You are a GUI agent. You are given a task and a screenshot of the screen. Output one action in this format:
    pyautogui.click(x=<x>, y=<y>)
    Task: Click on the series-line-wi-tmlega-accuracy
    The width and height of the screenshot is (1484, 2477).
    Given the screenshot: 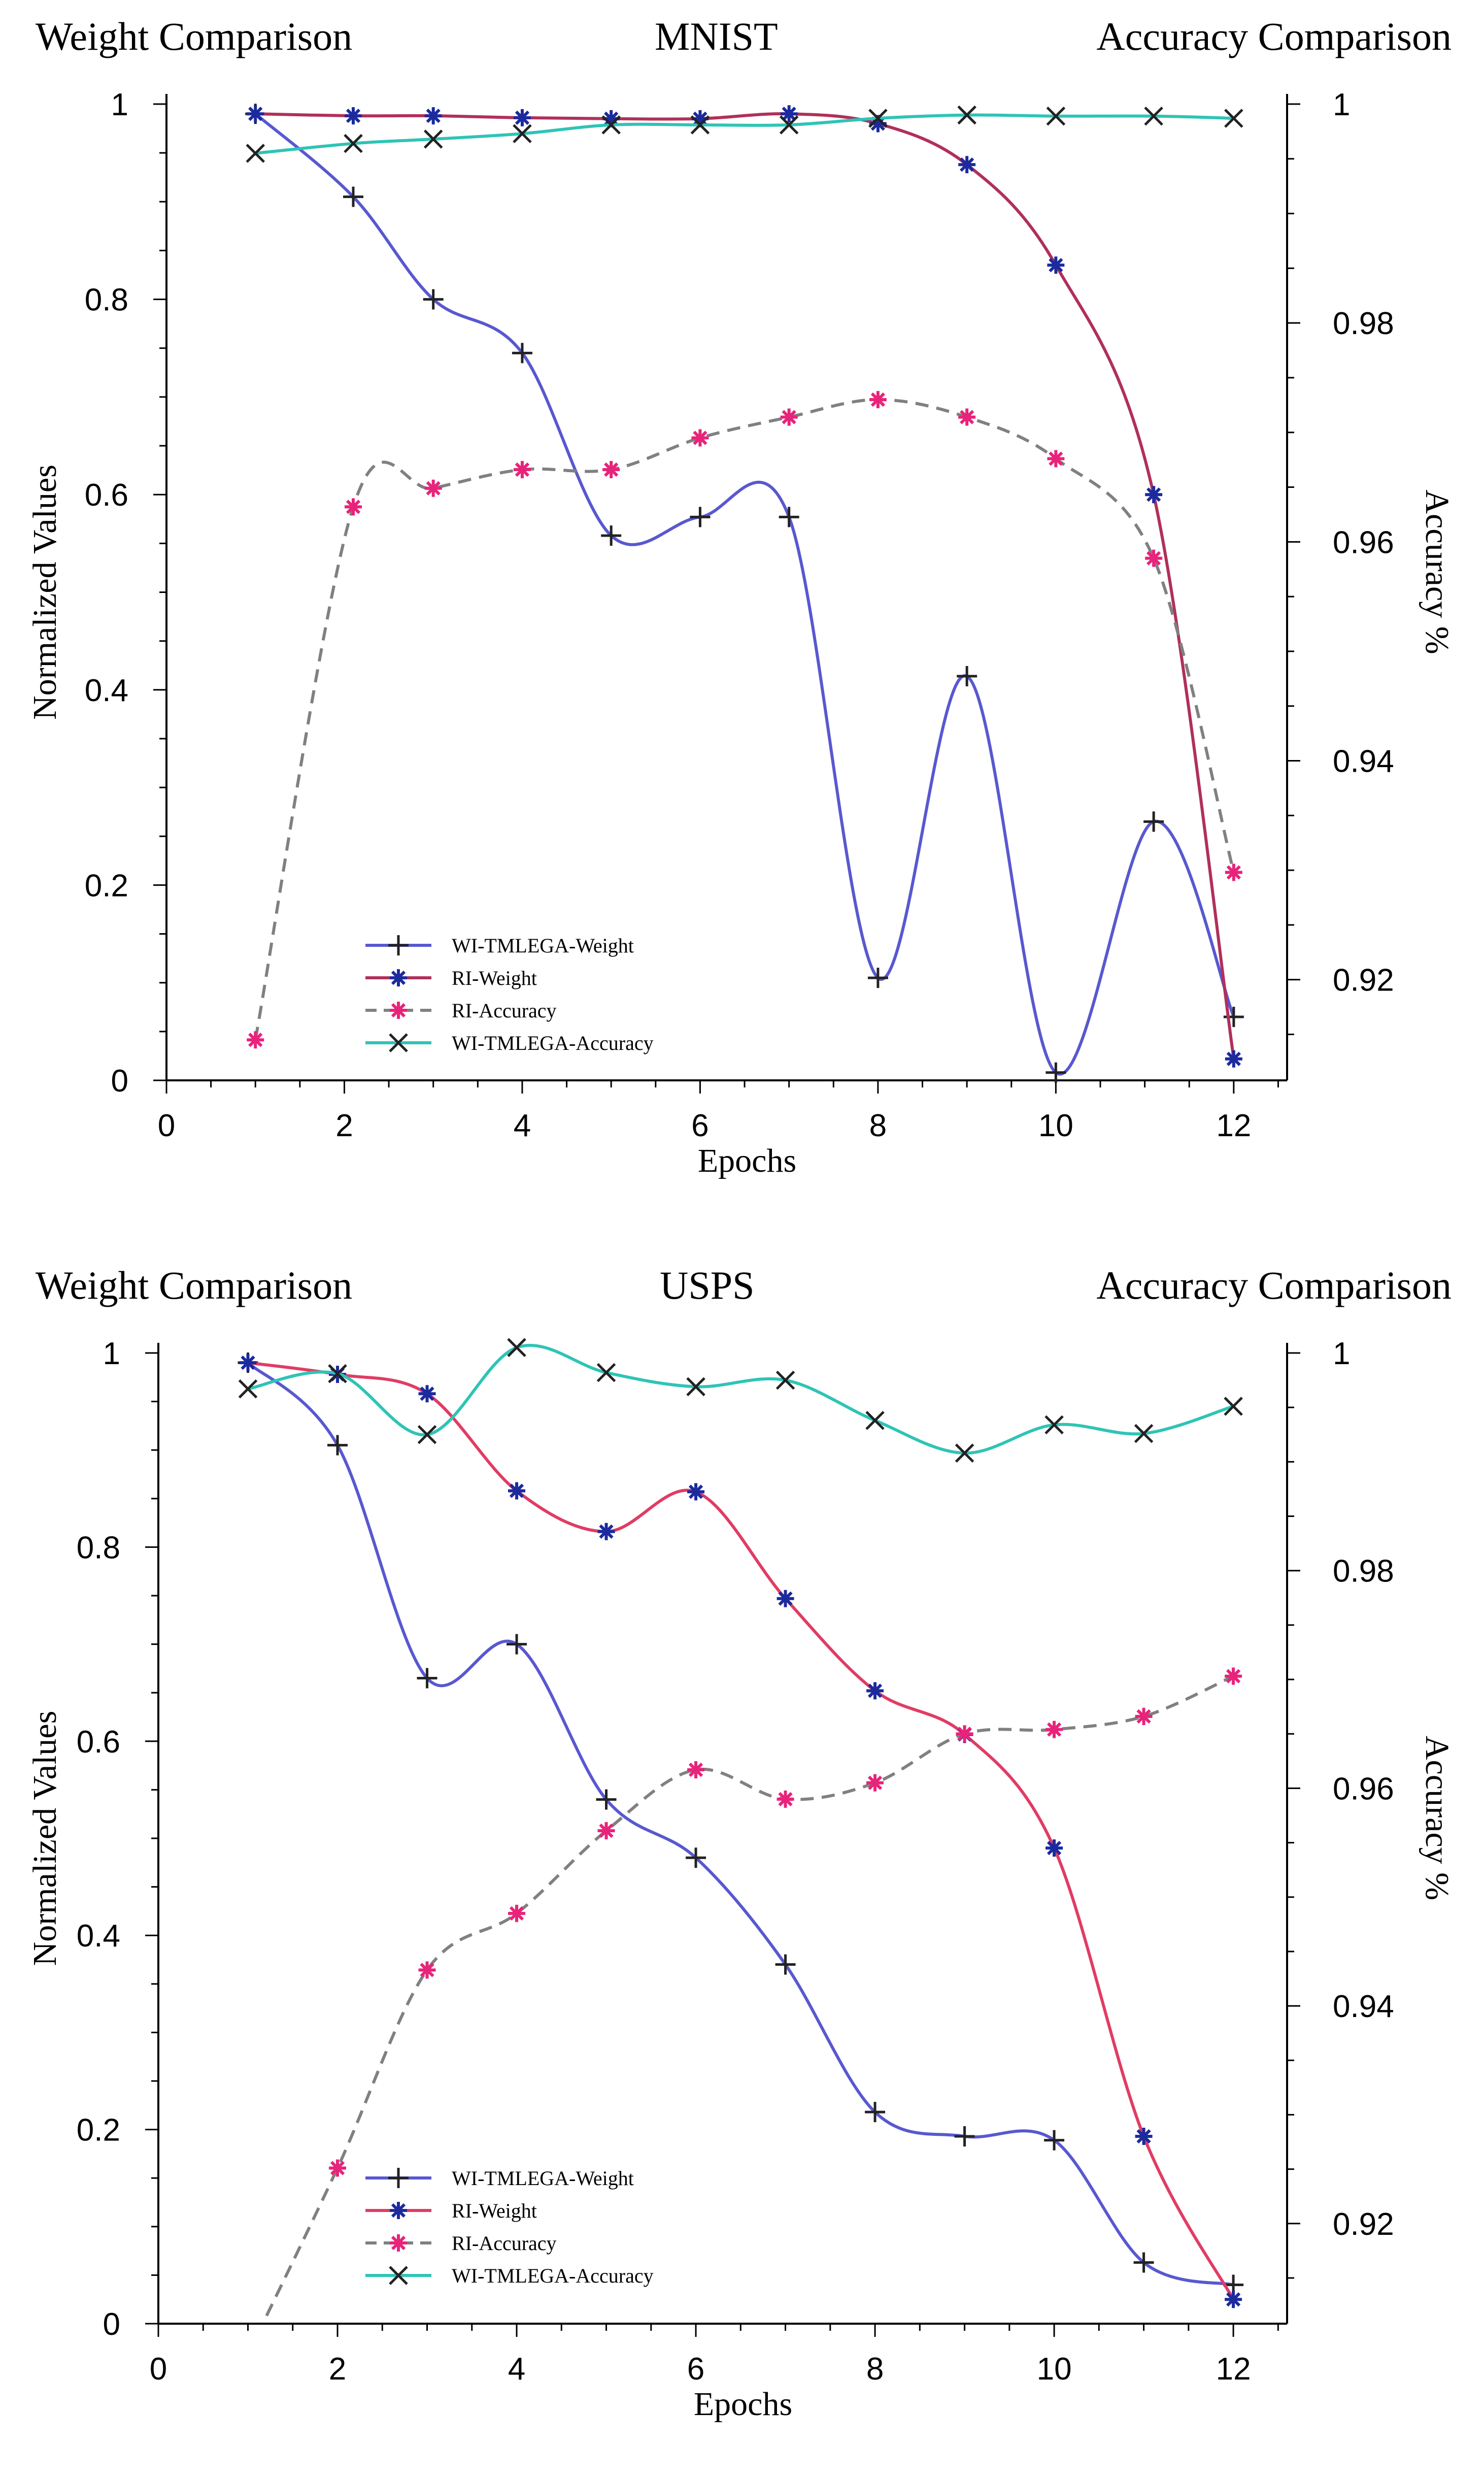 What is the action you would take?
    pyautogui.click(x=744, y=134)
    